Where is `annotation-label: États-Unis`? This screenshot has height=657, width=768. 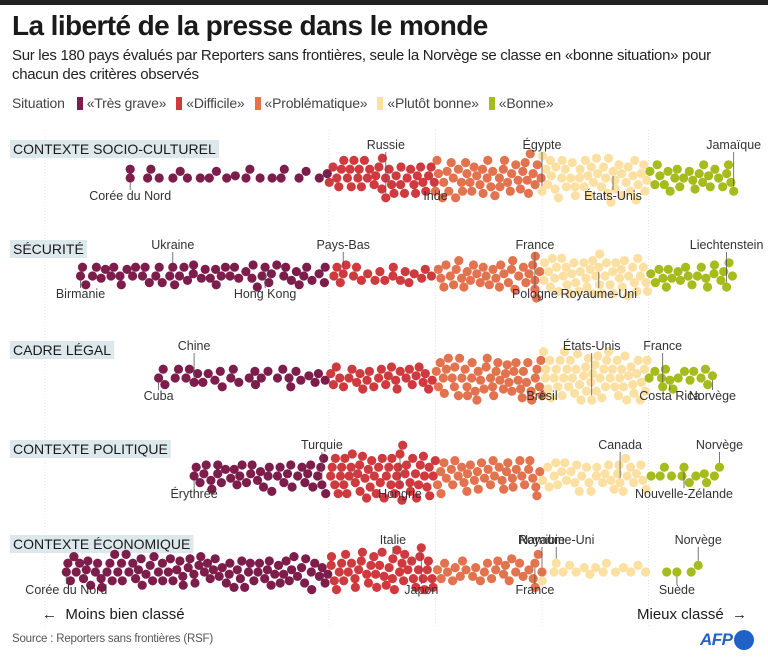 annotation-label: États-Unis is located at coordinates (613, 195).